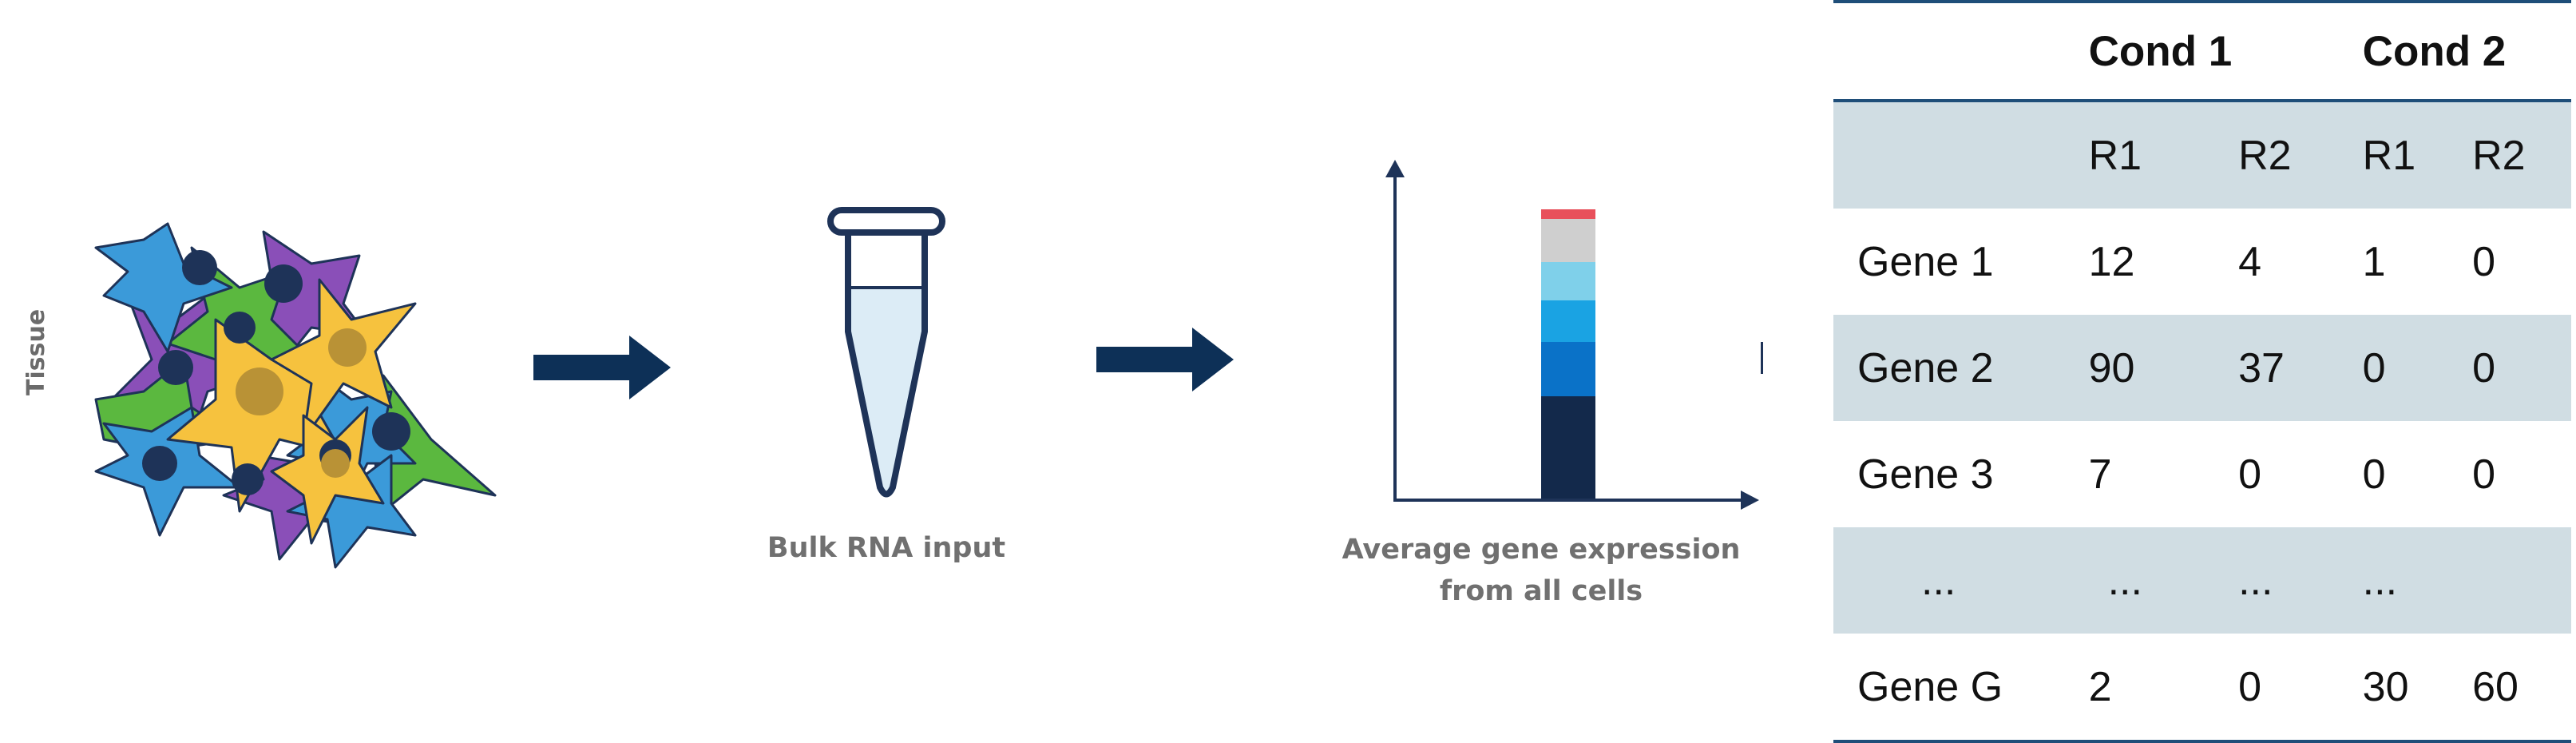 This screenshot has height=743, width=2576. I want to click on tissue-cells-illustration, so click(295, 395).